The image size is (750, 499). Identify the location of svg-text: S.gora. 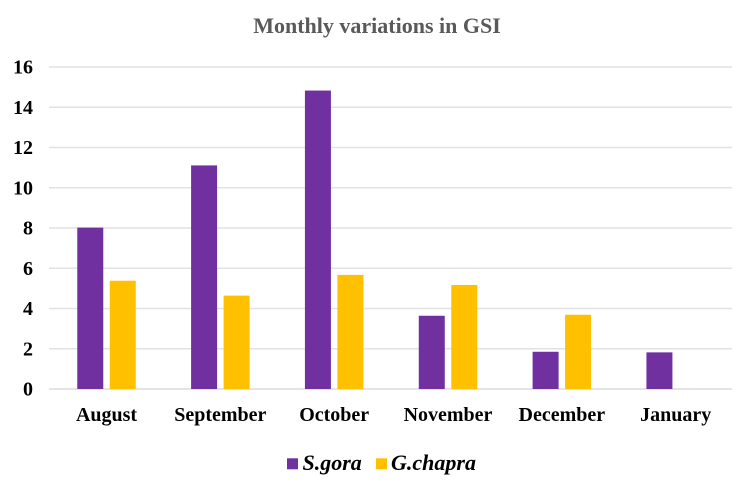
(332, 462).